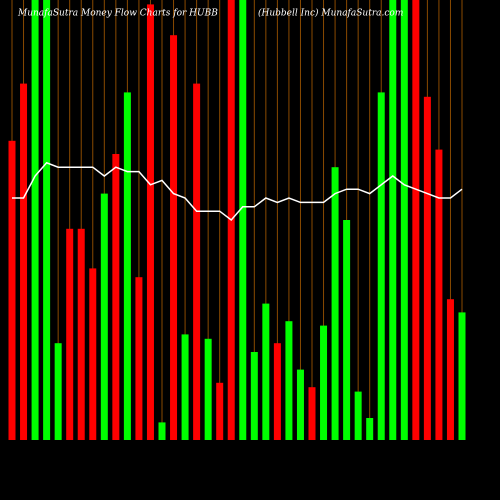 The width and height of the screenshot is (500, 500). I want to click on chart-title: MunafaSutra Money Flow Charts for HUBB, so click(117, 14).